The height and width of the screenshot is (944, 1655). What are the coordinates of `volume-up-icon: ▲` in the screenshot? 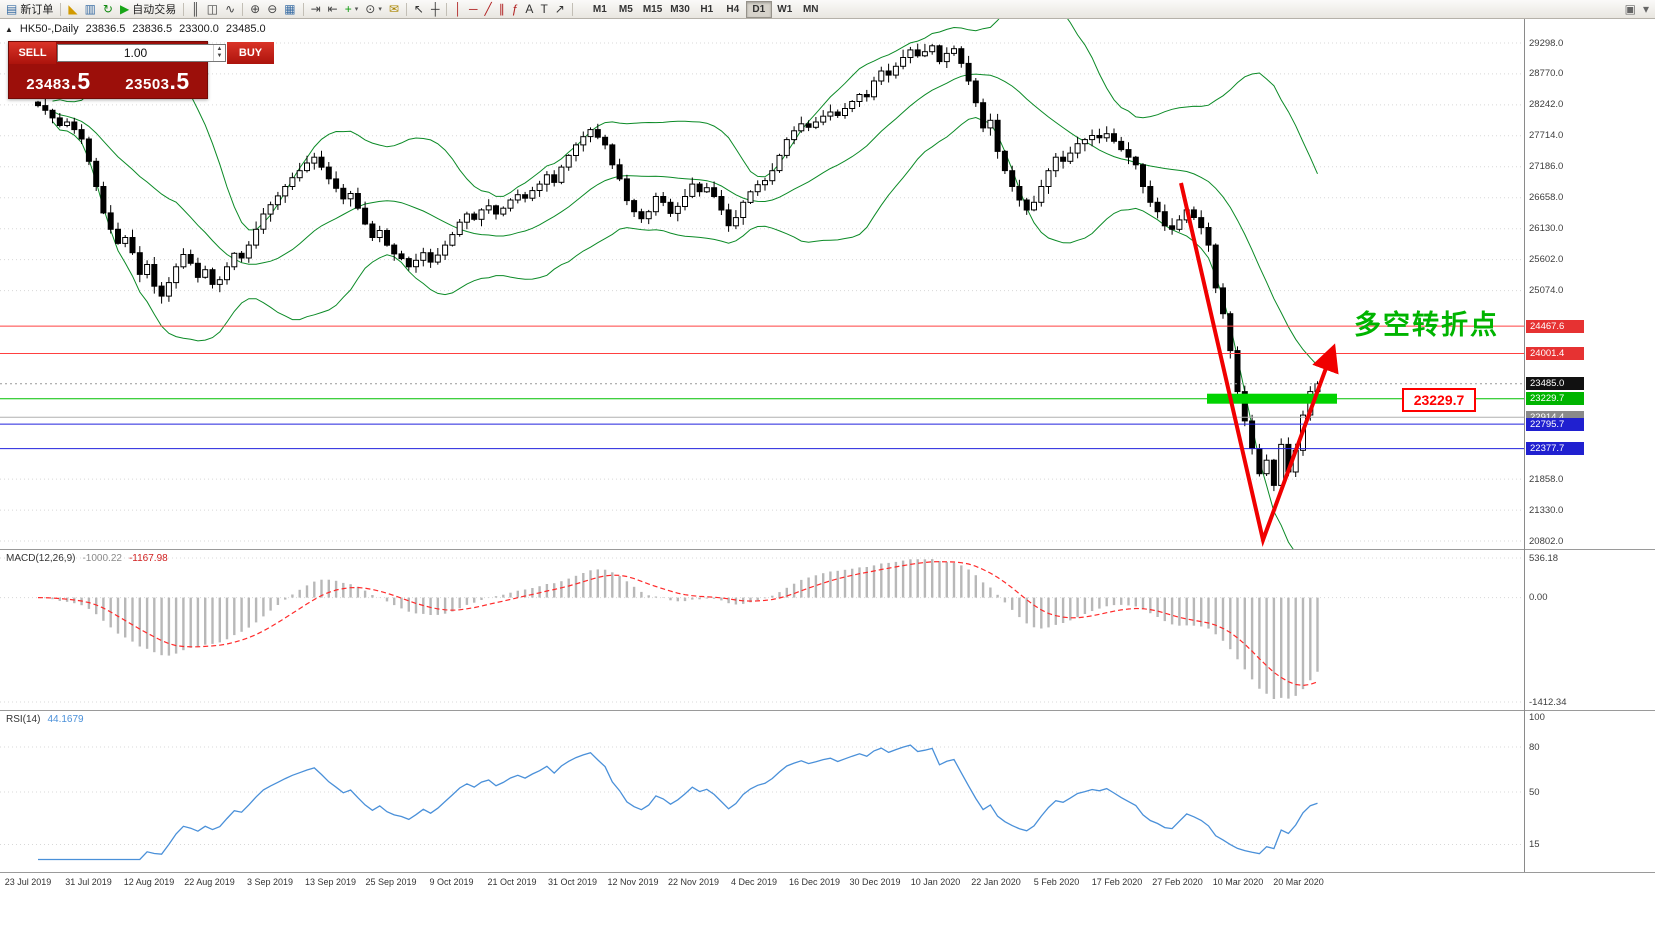 It's located at (219, 49).